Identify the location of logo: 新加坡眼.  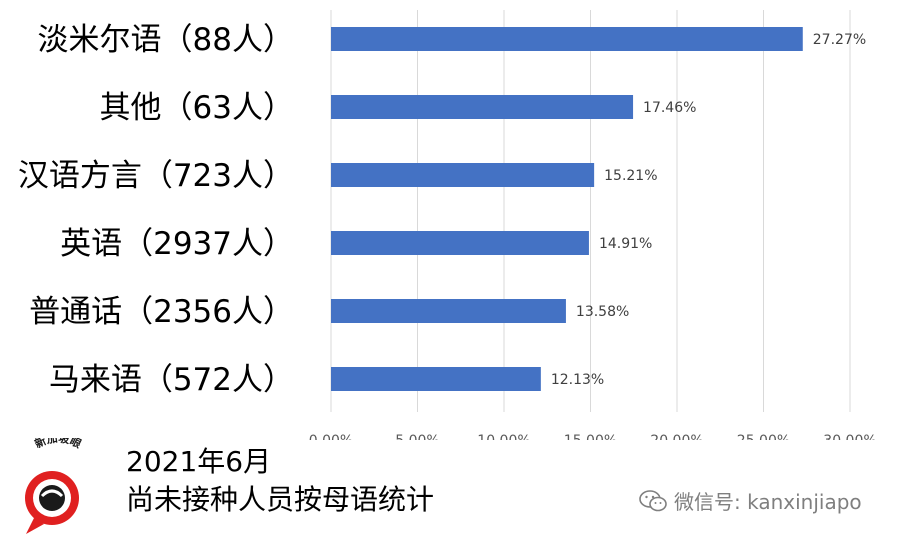
(58, 484).